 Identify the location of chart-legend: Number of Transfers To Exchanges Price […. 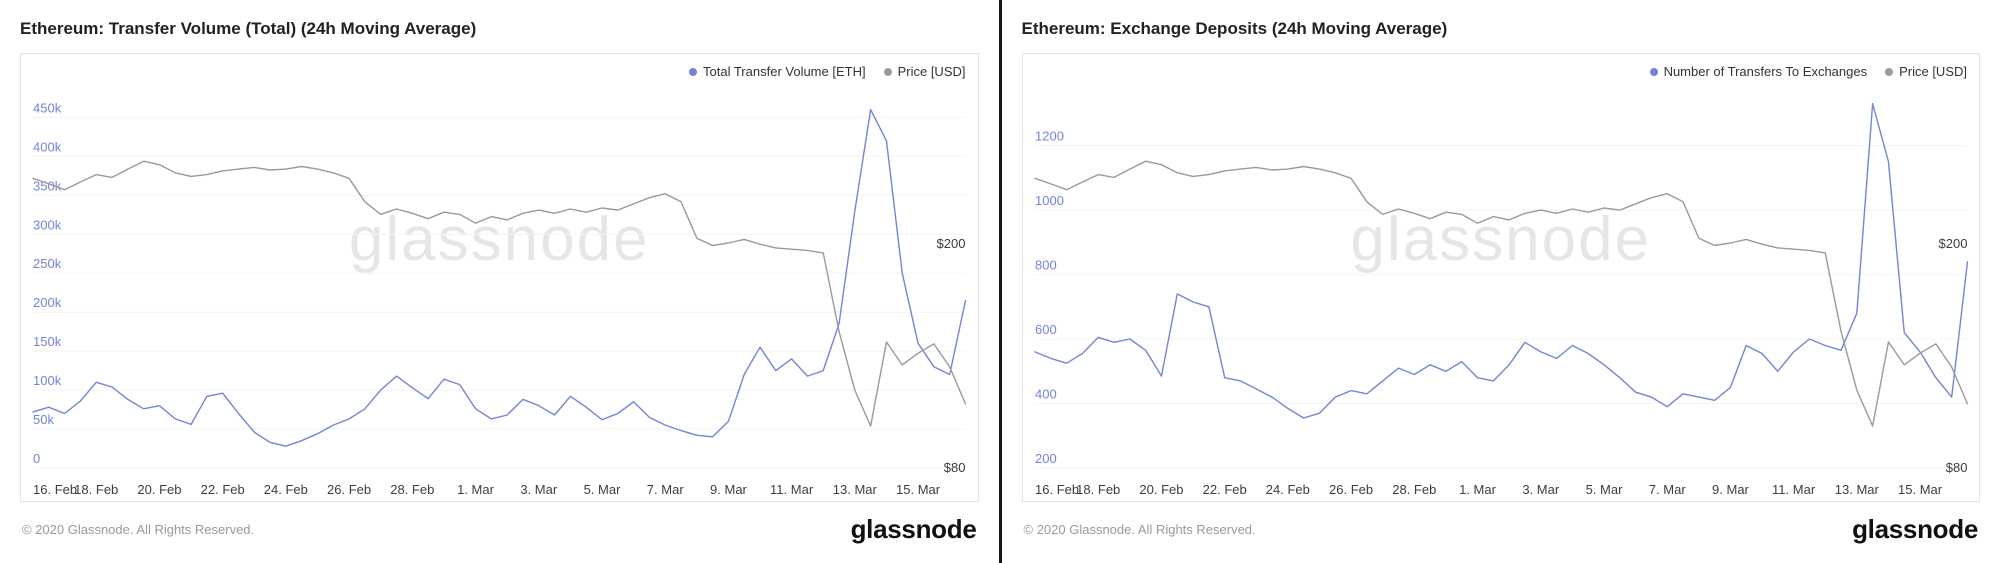
(1808, 71).